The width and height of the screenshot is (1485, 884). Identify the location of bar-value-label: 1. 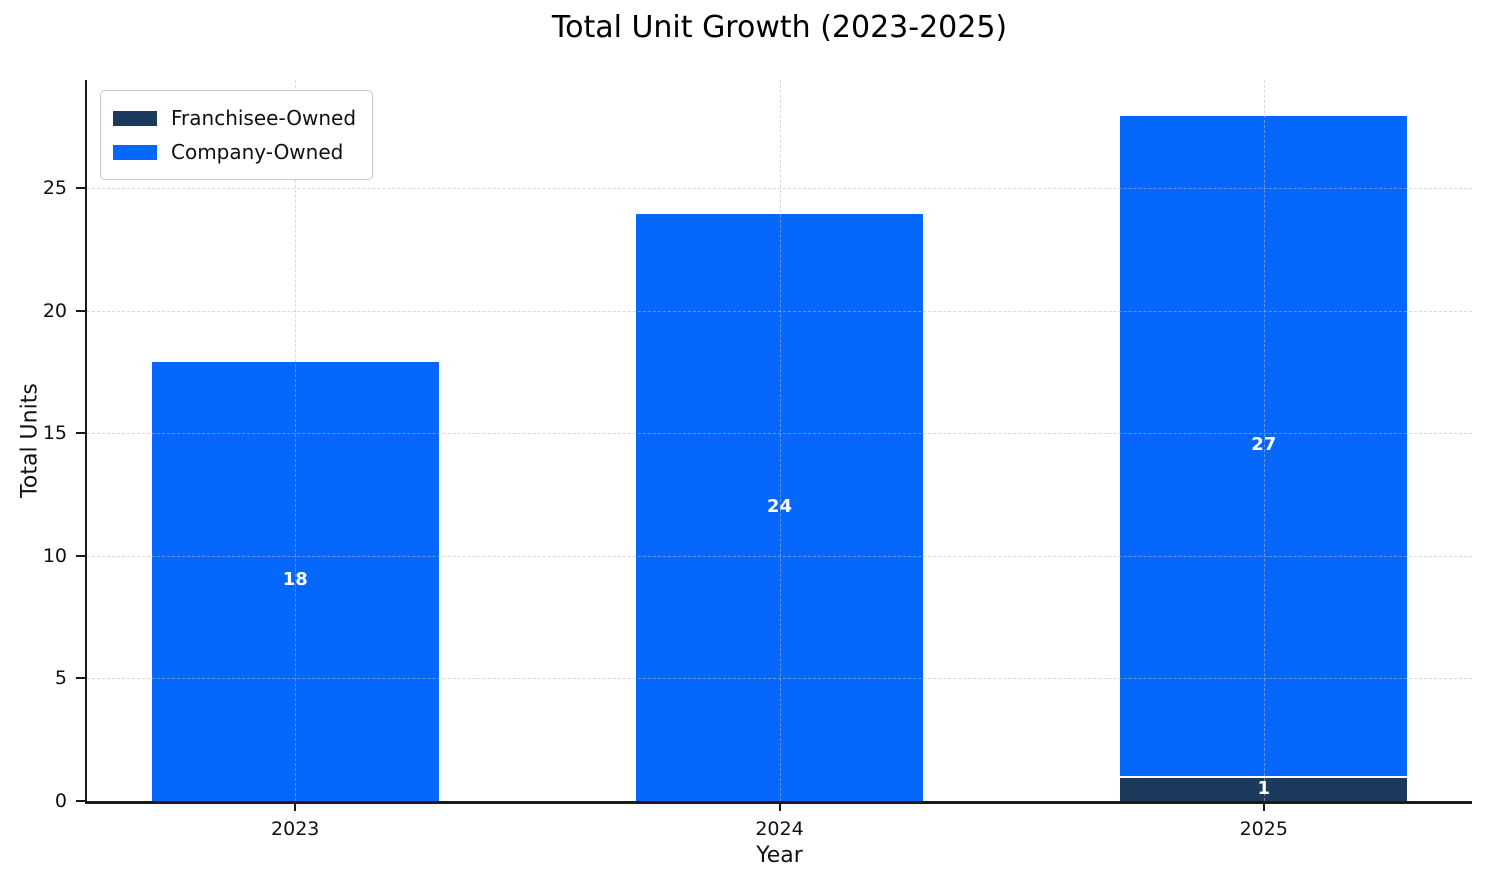
(1264, 788).